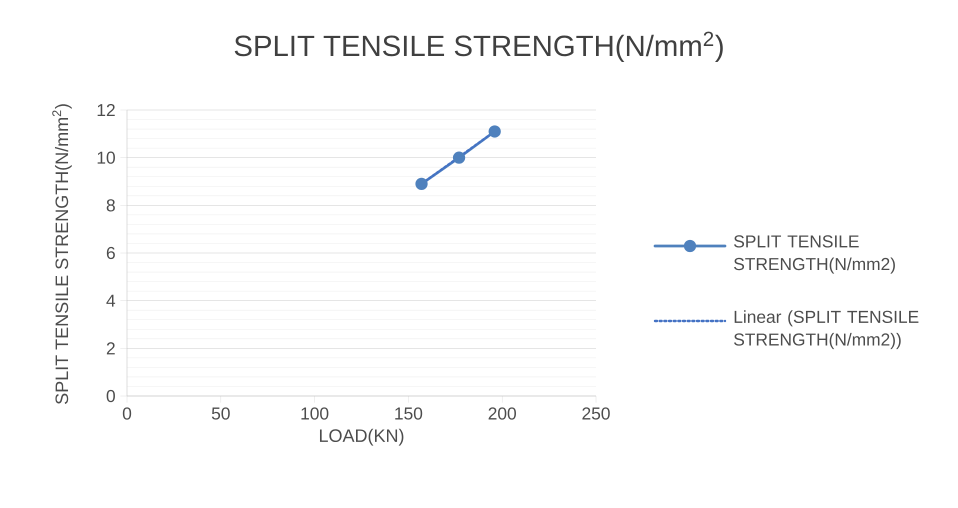 This screenshot has height=508, width=958. I want to click on y-tick-label: 8, so click(110, 205).